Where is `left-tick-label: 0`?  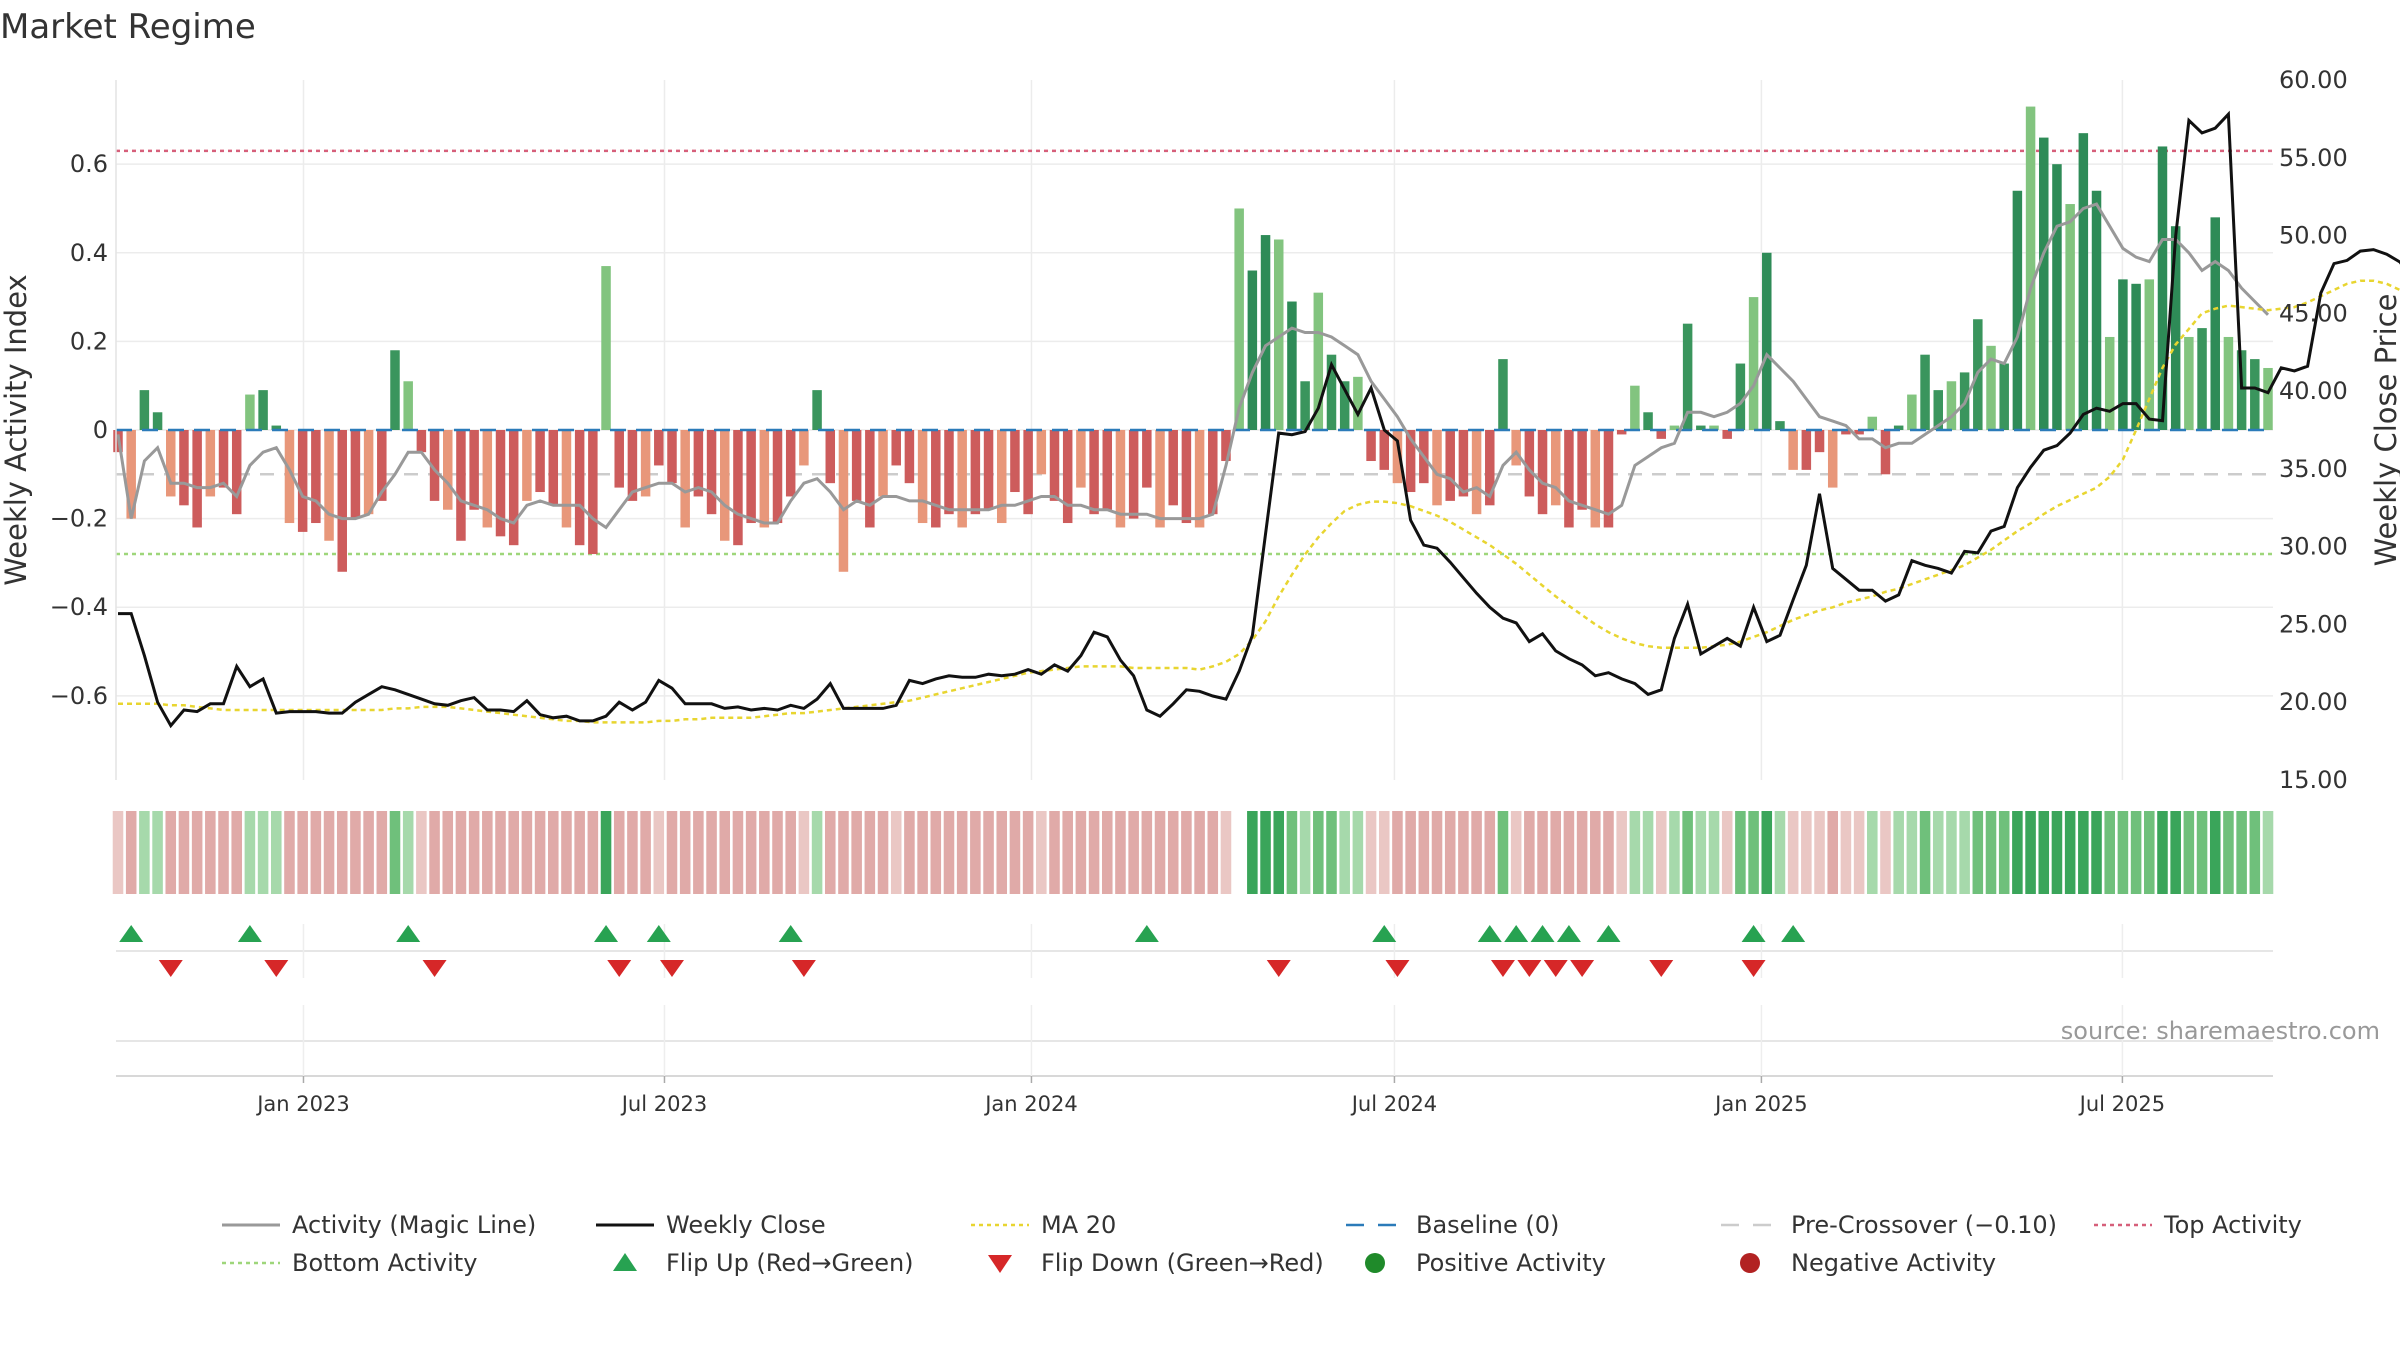 left-tick-label: 0 is located at coordinates (100, 430).